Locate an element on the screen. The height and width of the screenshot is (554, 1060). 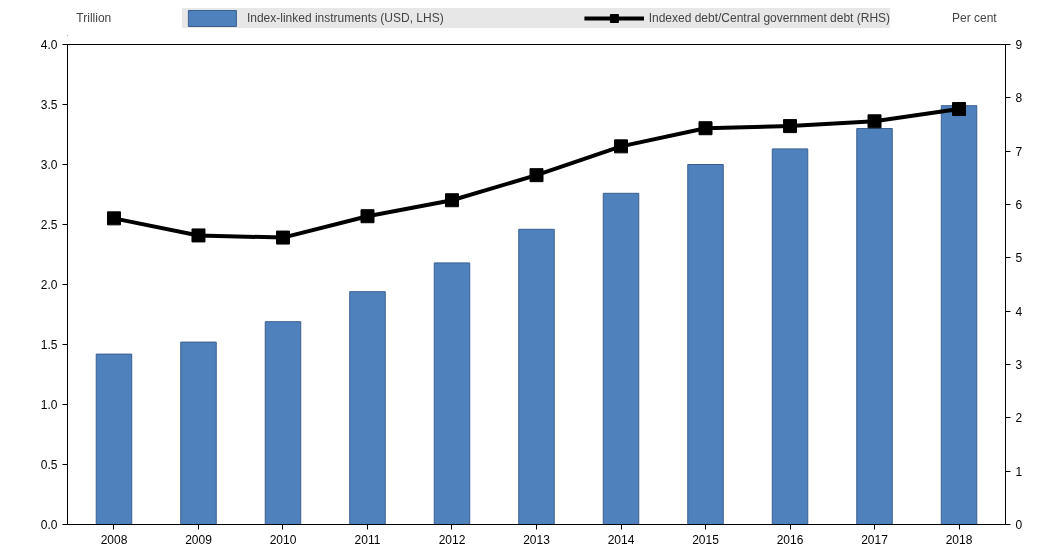
y2-tick-label: 0 is located at coordinates (1019, 525).